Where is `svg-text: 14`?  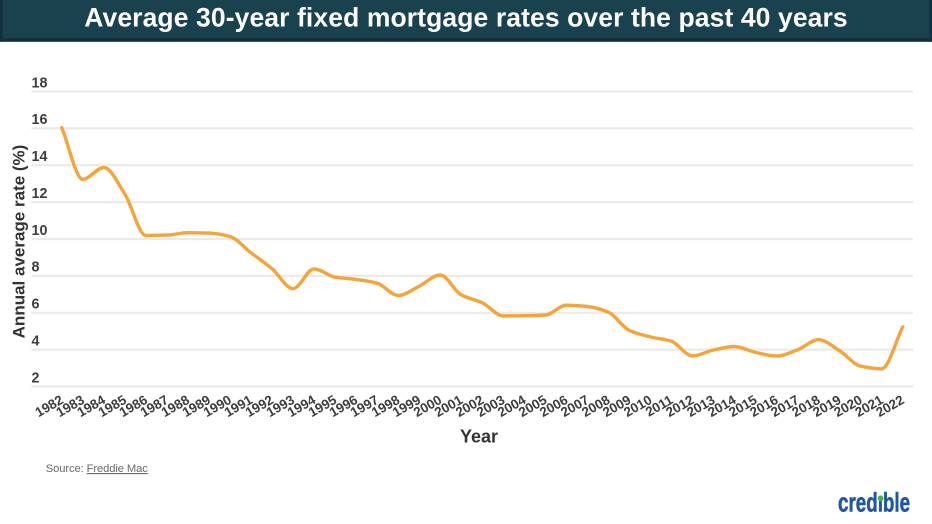 svg-text: 14 is located at coordinates (40, 157).